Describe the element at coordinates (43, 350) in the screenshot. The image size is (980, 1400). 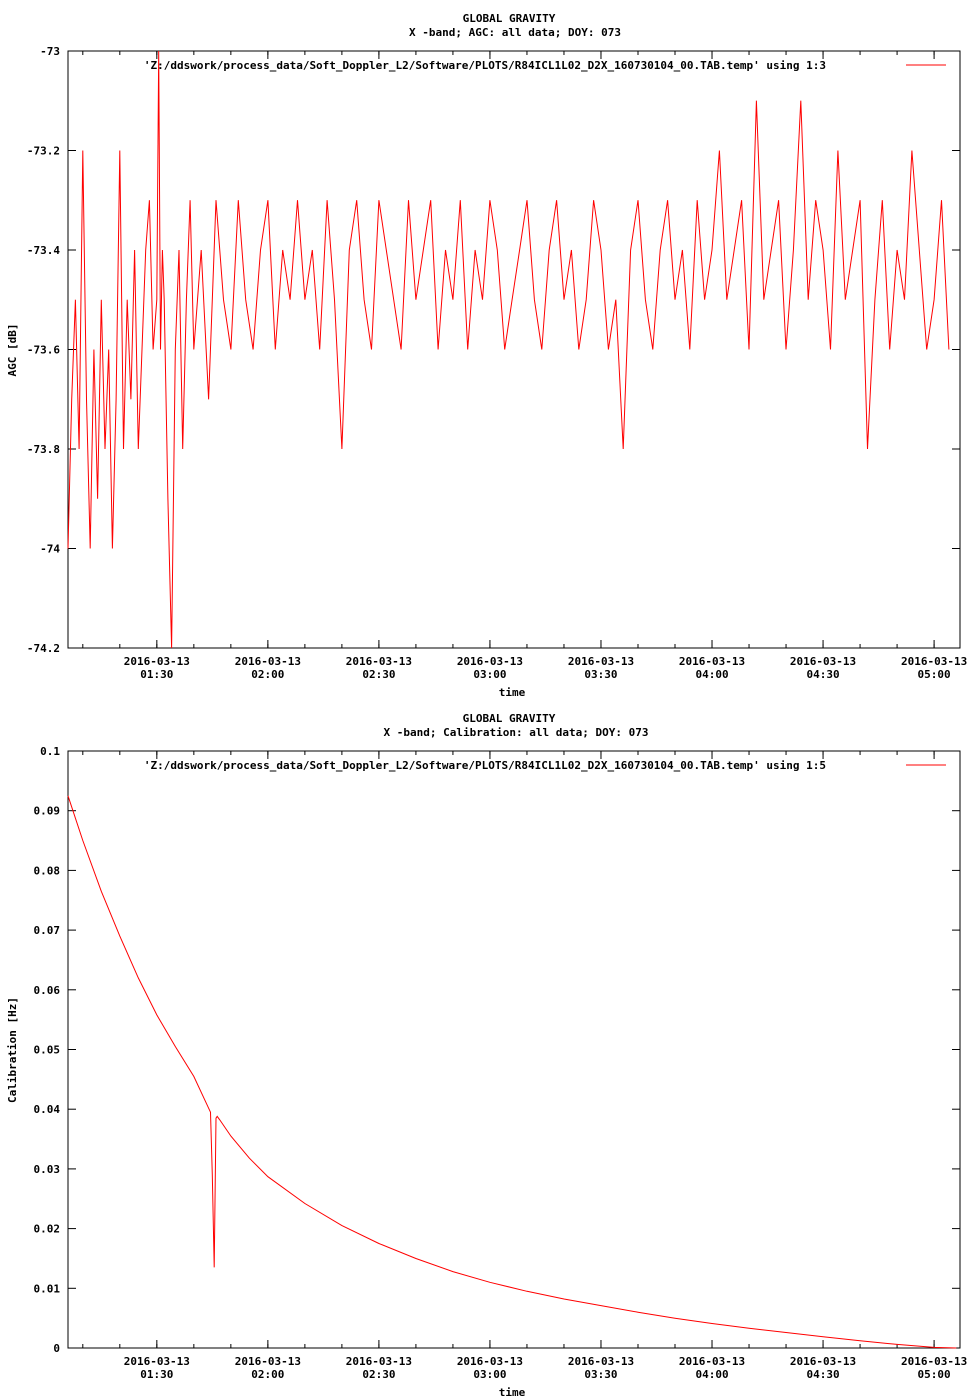
I see `y-tick-label: -73.6` at that location.